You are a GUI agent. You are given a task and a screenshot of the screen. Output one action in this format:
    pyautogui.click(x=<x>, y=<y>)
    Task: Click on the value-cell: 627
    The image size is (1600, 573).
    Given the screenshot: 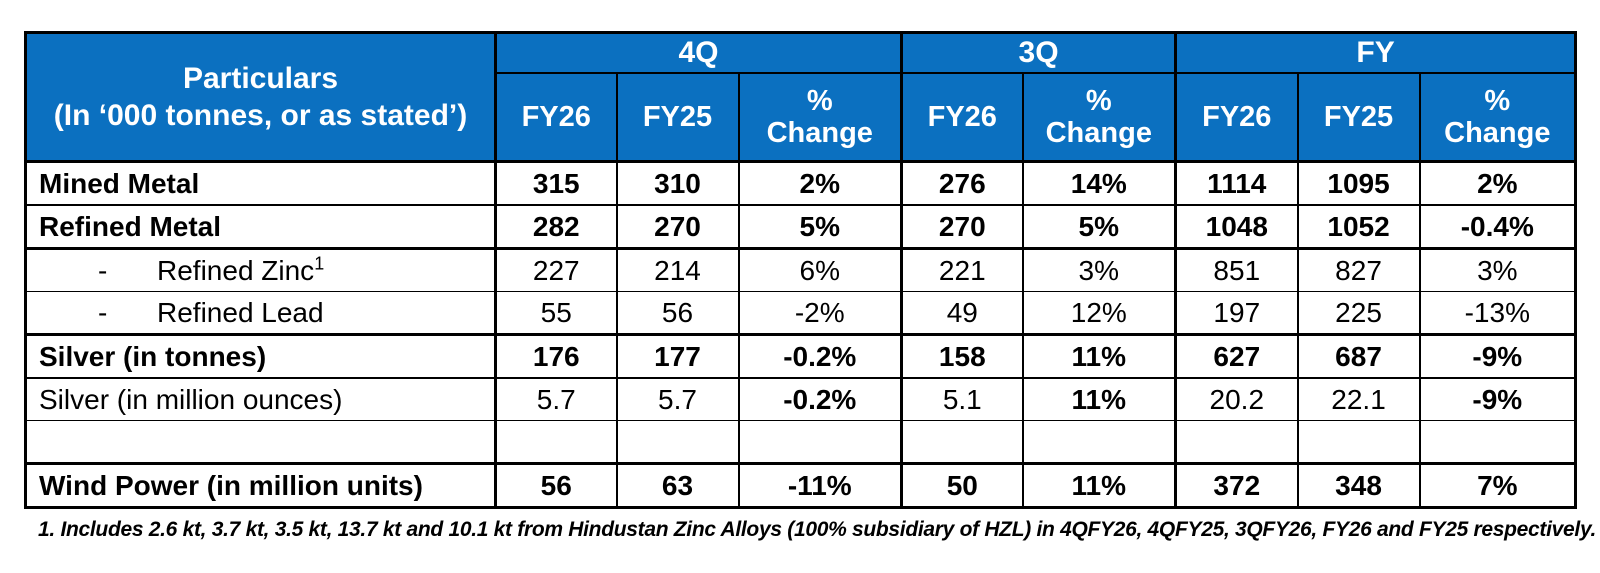 What is the action you would take?
    pyautogui.click(x=1236, y=356)
    